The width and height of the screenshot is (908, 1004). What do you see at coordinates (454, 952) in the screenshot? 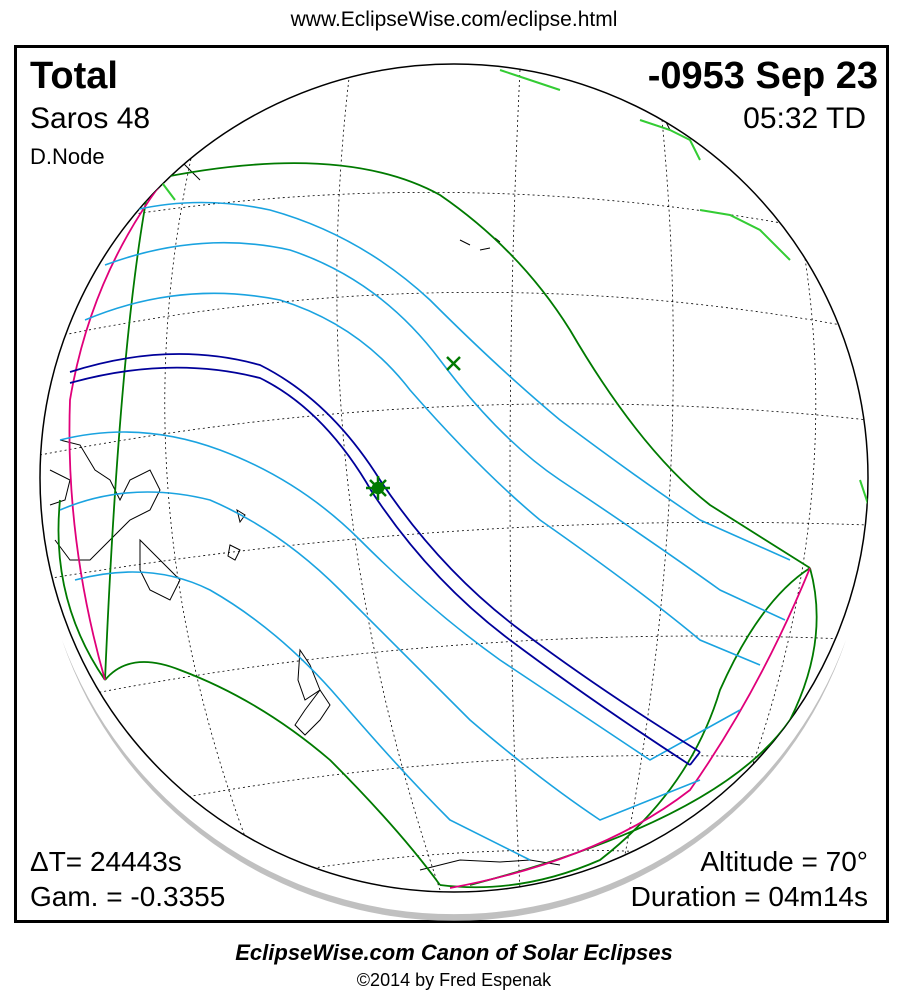
I see `canon-title: EclipseWise.com Canon of Solar Eclipses` at bounding box center [454, 952].